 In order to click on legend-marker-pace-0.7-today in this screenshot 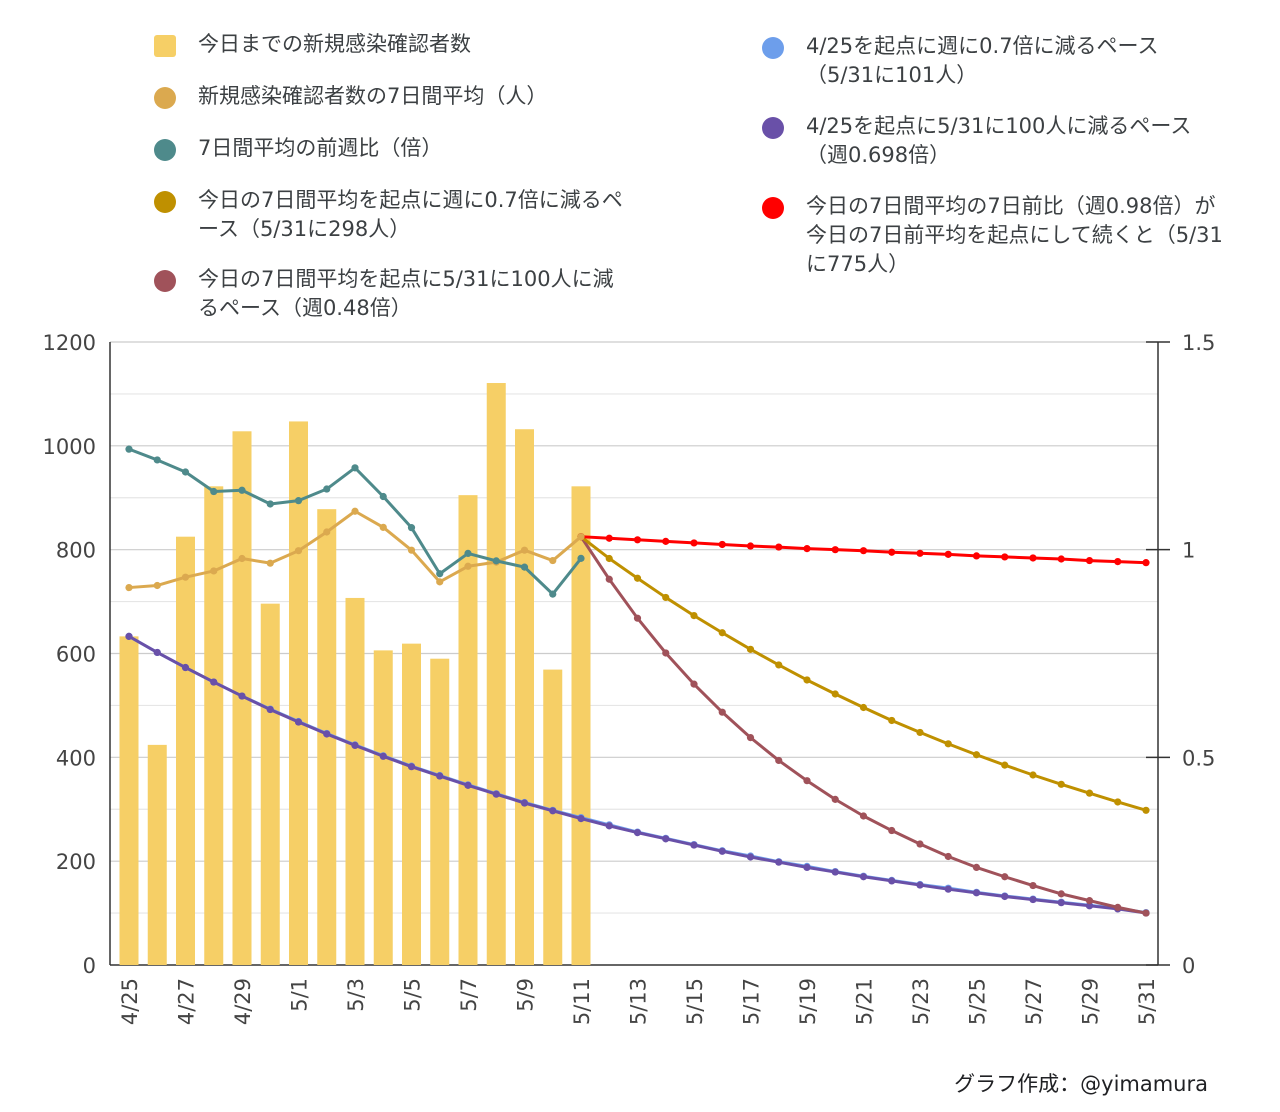, I will do `click(165, 202)`.